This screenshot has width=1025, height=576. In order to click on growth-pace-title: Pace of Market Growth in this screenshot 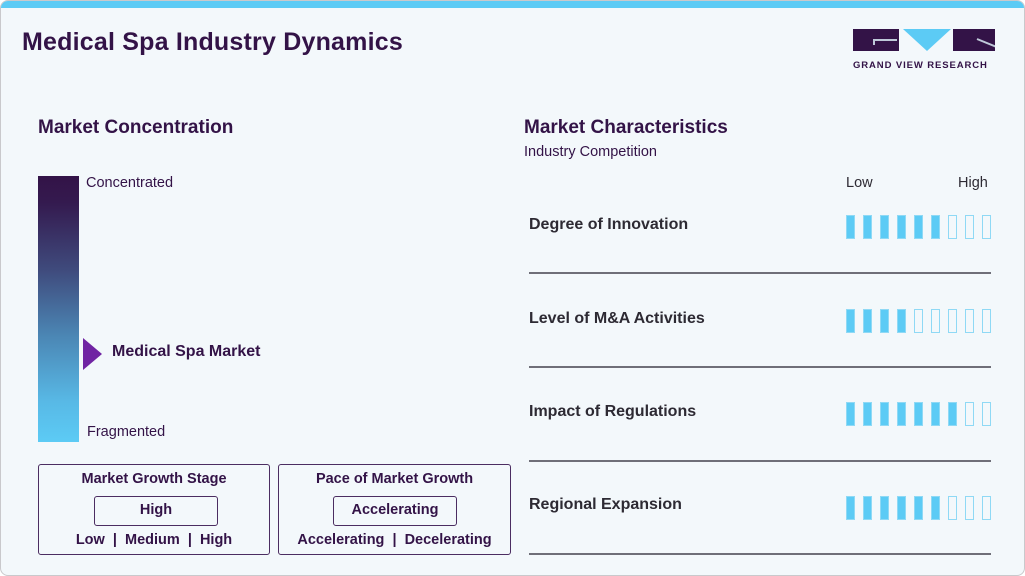, I will do `click(394, 479)`.